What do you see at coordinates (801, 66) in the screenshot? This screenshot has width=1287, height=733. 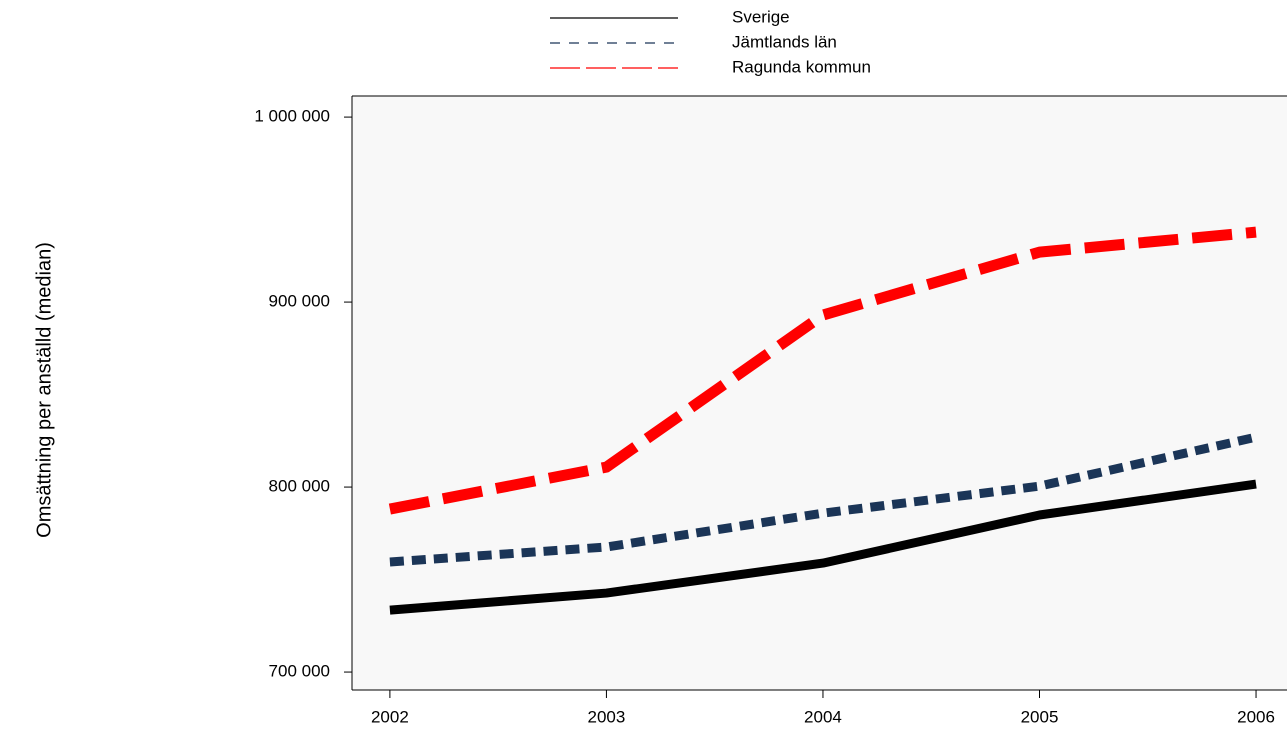 I see `legend-label: Ragunda kommun` at bounding box center [801, 66].